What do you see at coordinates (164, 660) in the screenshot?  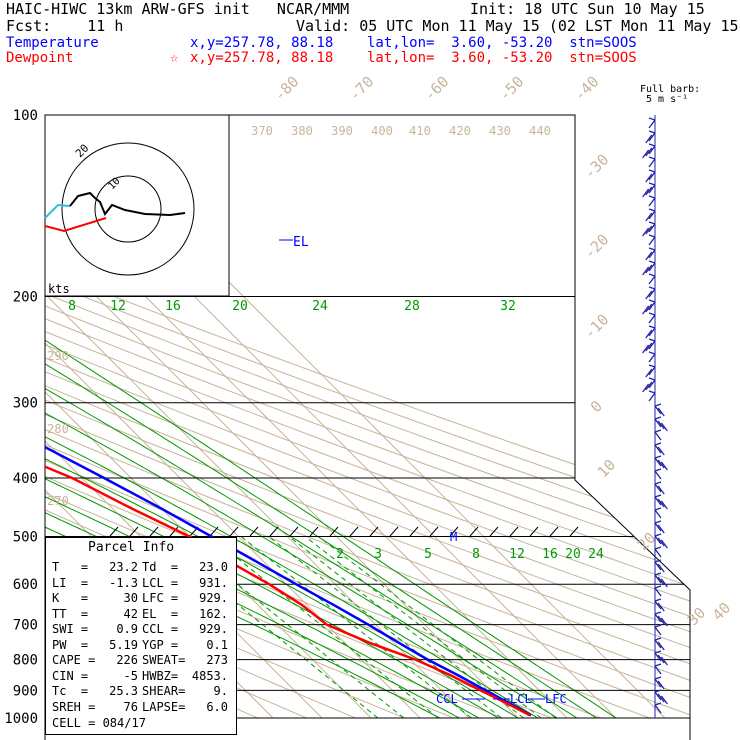 I see `parcel-row-6-col-2: SWEAT=` at bounding box center [164, 660].